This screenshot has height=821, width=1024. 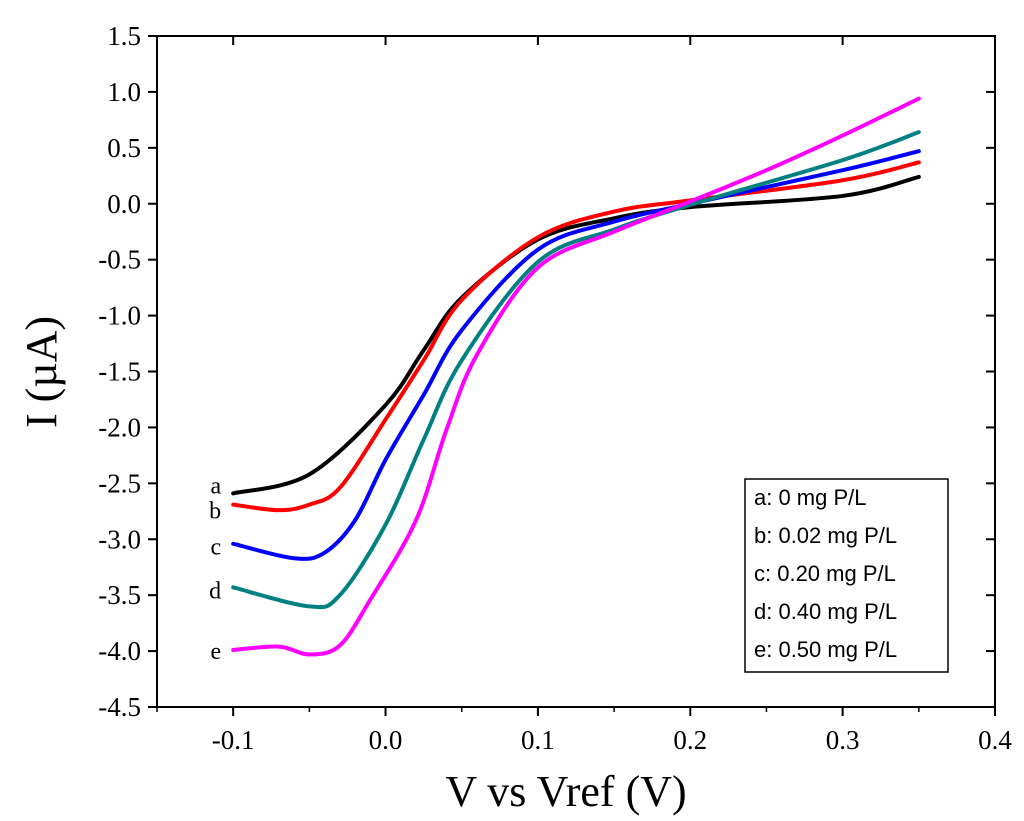 What do you see at coordinates (825, 535) in the screenshot?
I see `legend-entry: b: 0.02 mg P/L` at bounding box center [825, 535].